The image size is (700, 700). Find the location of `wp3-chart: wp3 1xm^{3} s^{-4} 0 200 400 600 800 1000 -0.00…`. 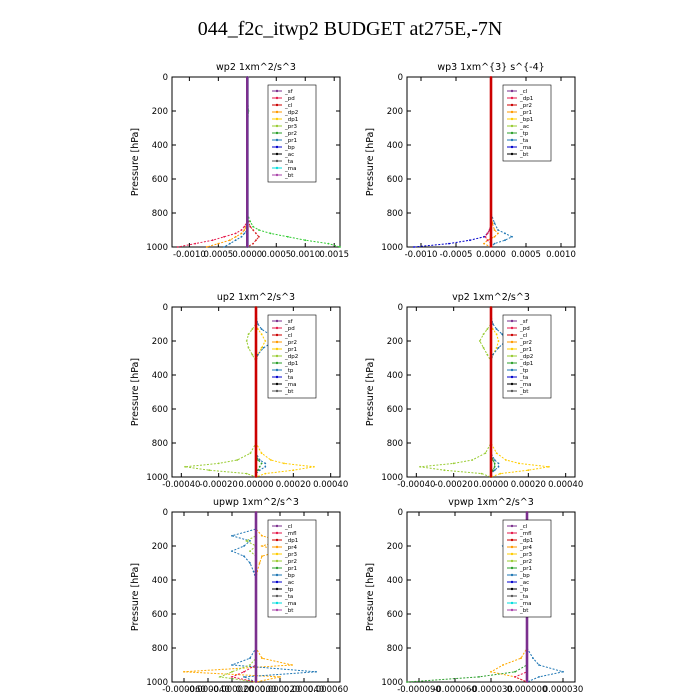

wp3-chart: wp3 1xm^{3} s^{-4} 0 200 400 600 800 1000 -0.00… is located at coordinates (480, 157).